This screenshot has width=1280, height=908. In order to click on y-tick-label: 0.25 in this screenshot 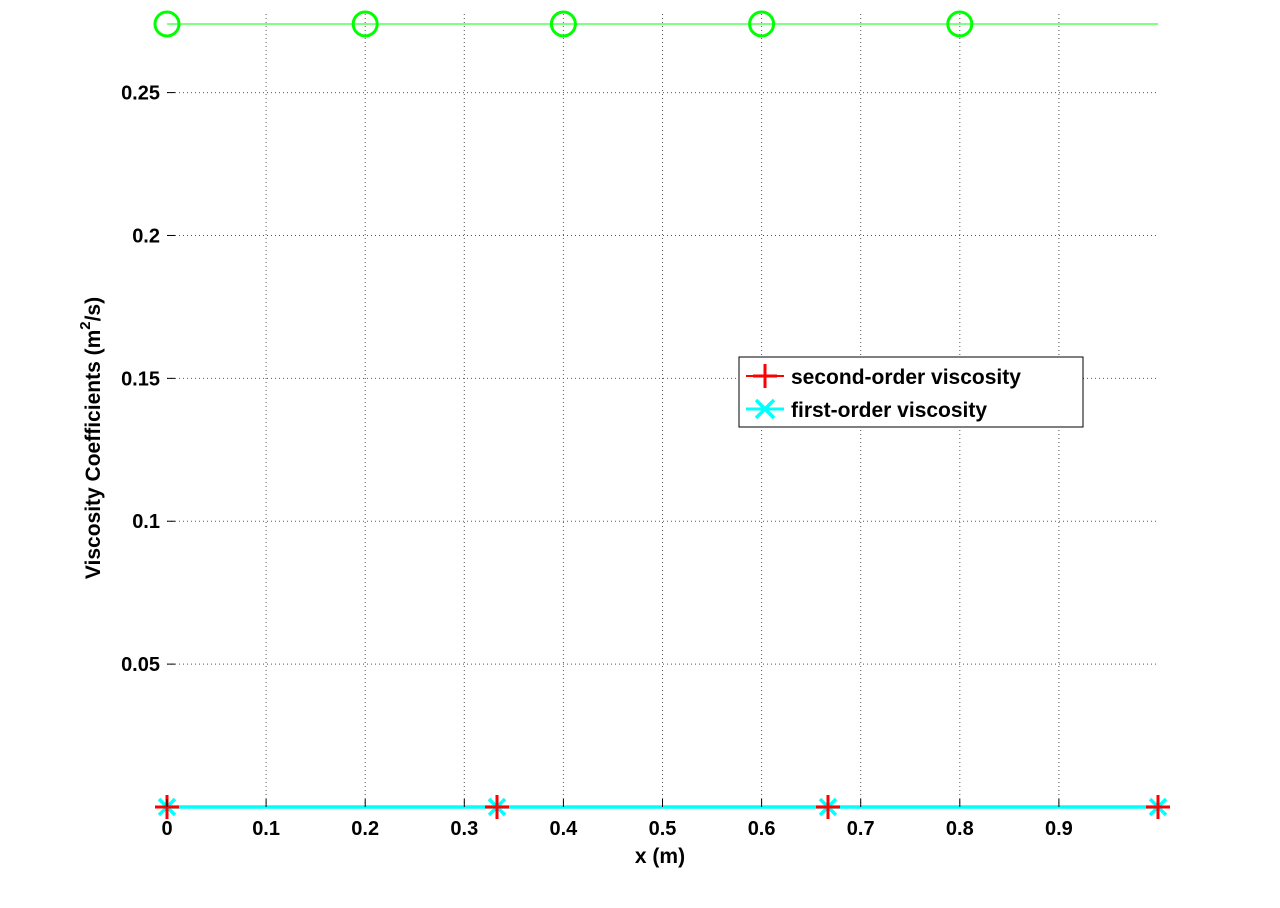, I will do `click(140, 94)`.